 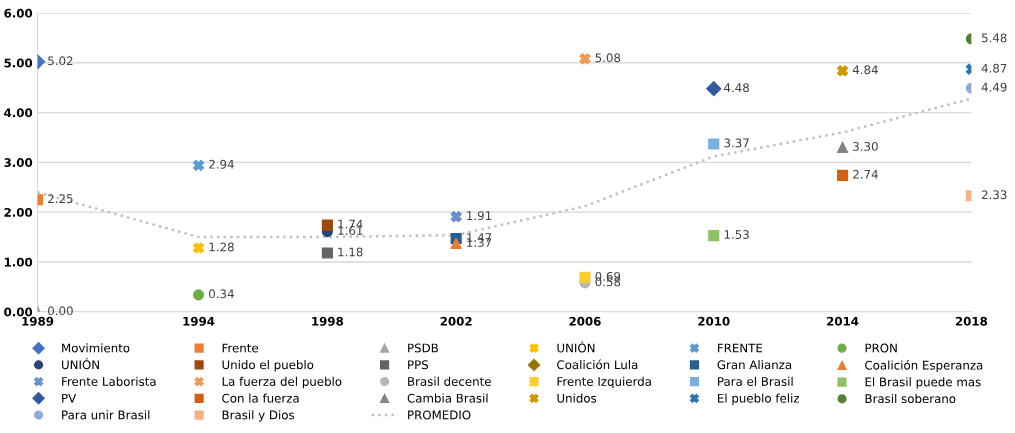 What do you see at coordinates (221, 164) in the screenshot?
I see `data-label: 2.94` at bounding box center [221, 164].